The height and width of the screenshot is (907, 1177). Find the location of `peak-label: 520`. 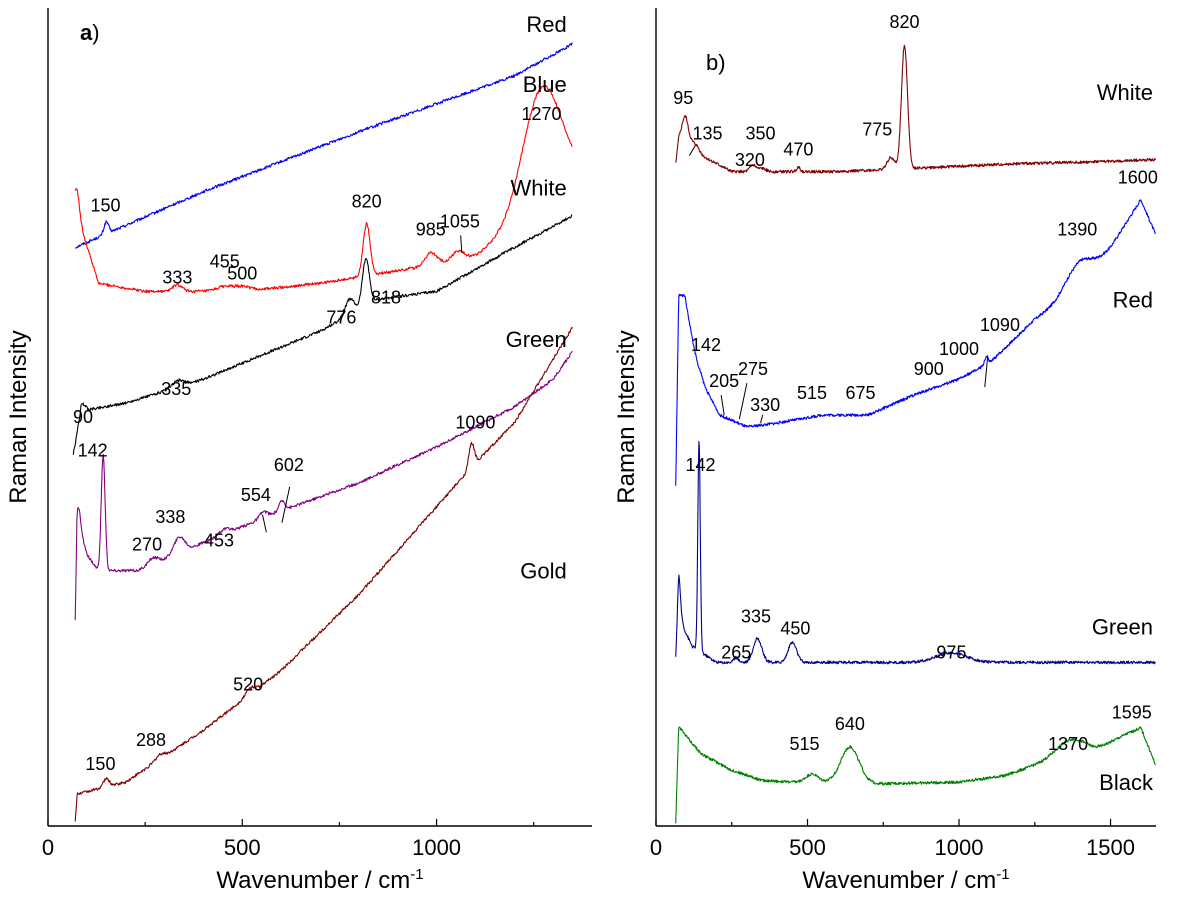

peak-label: 520 is located at coordinates (248, 684).